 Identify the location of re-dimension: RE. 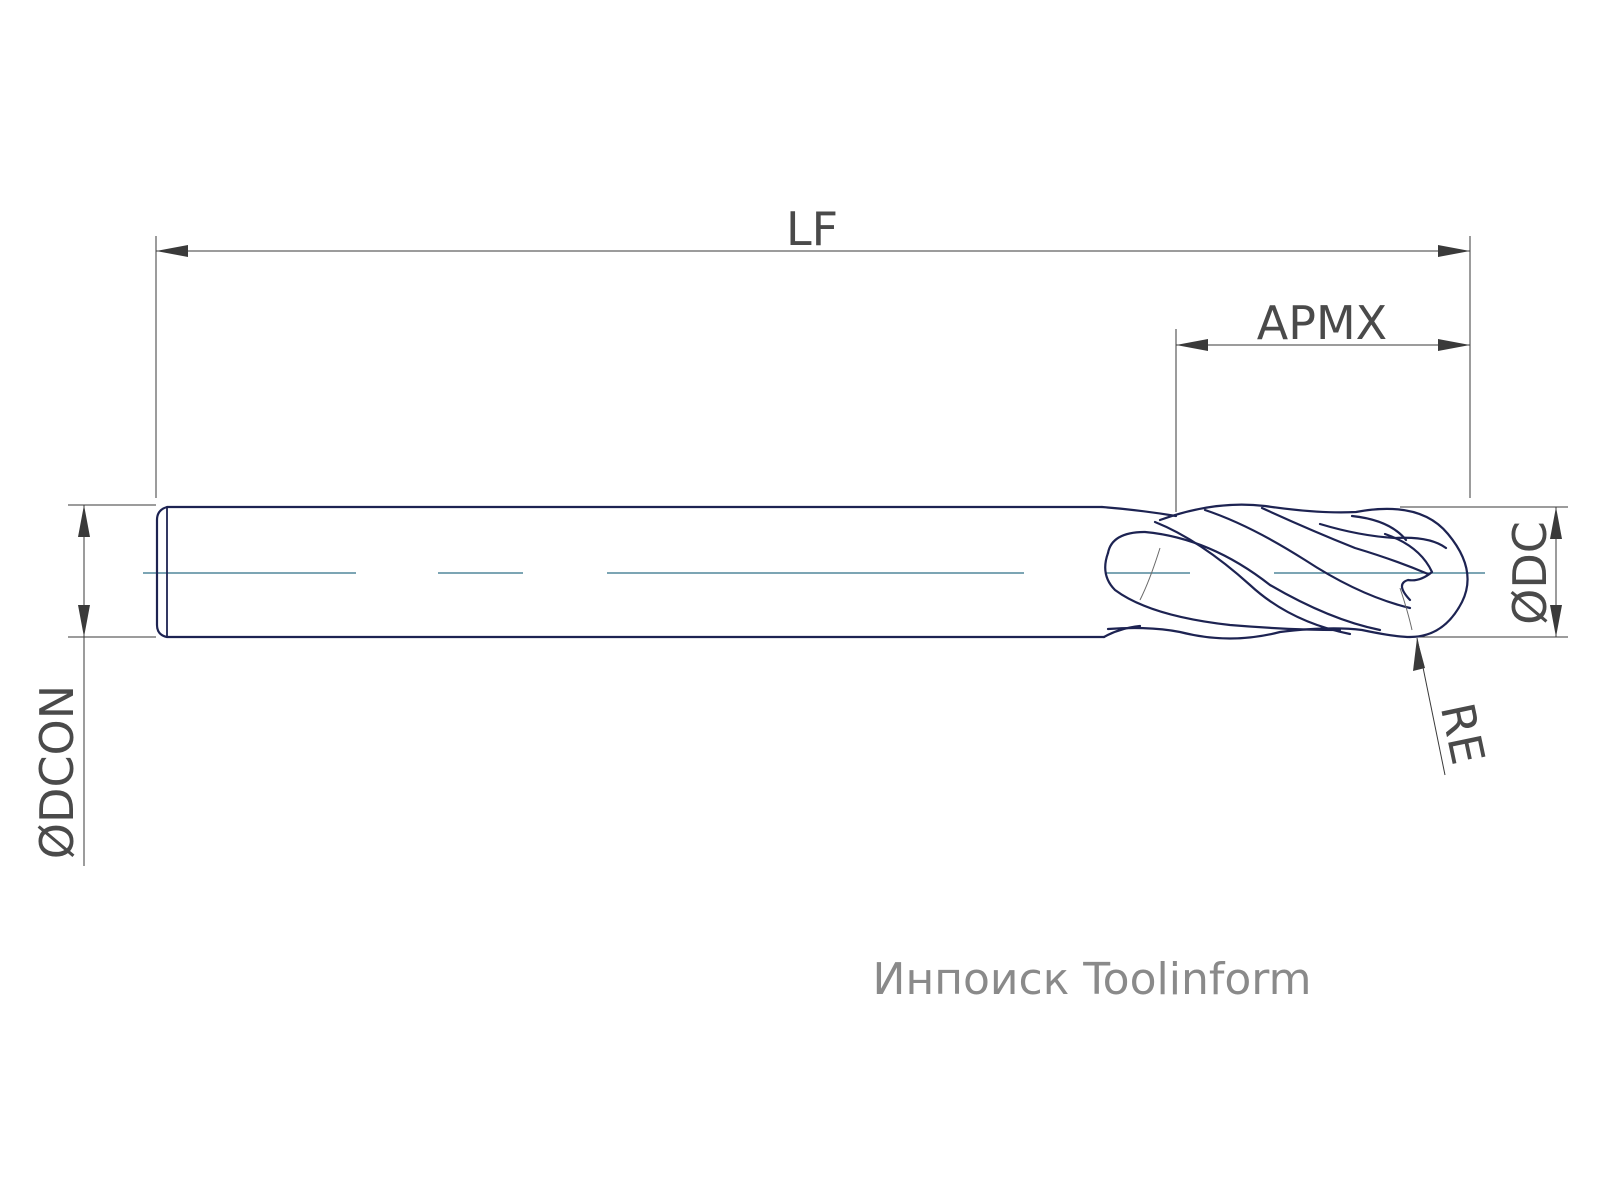
(1454, 706).